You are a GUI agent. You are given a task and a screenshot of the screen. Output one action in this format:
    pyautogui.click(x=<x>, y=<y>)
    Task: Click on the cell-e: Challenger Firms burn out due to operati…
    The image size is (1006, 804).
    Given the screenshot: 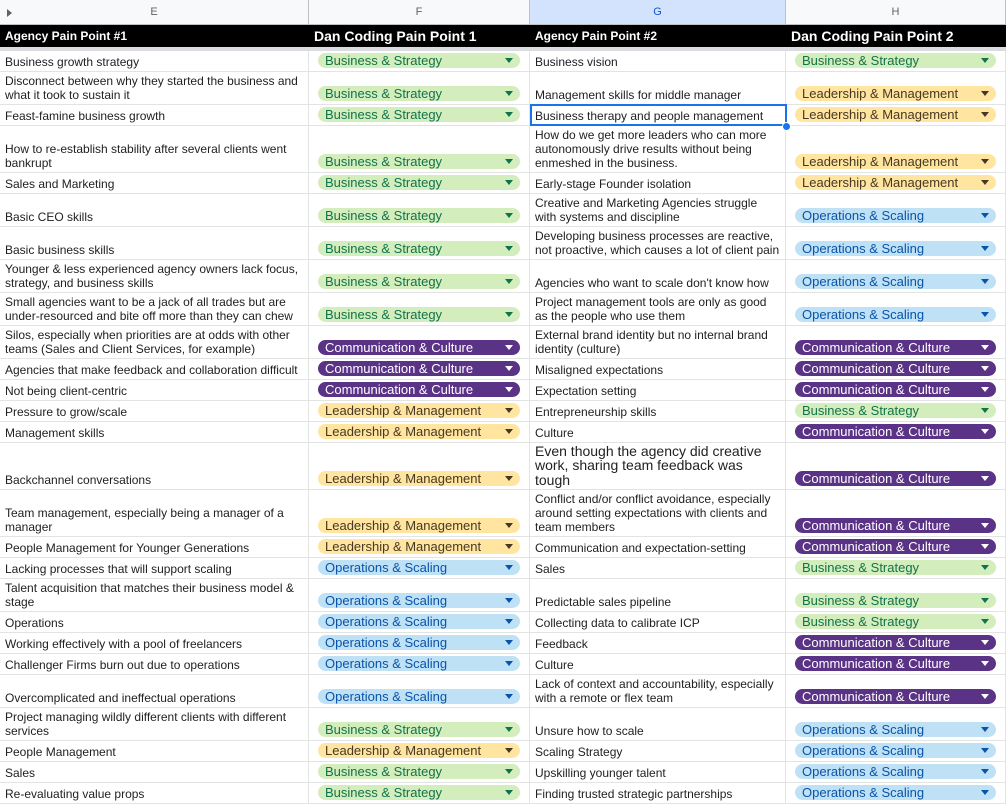 What is the action you would take?
    pyautogui.click(x=154, y=664)
    